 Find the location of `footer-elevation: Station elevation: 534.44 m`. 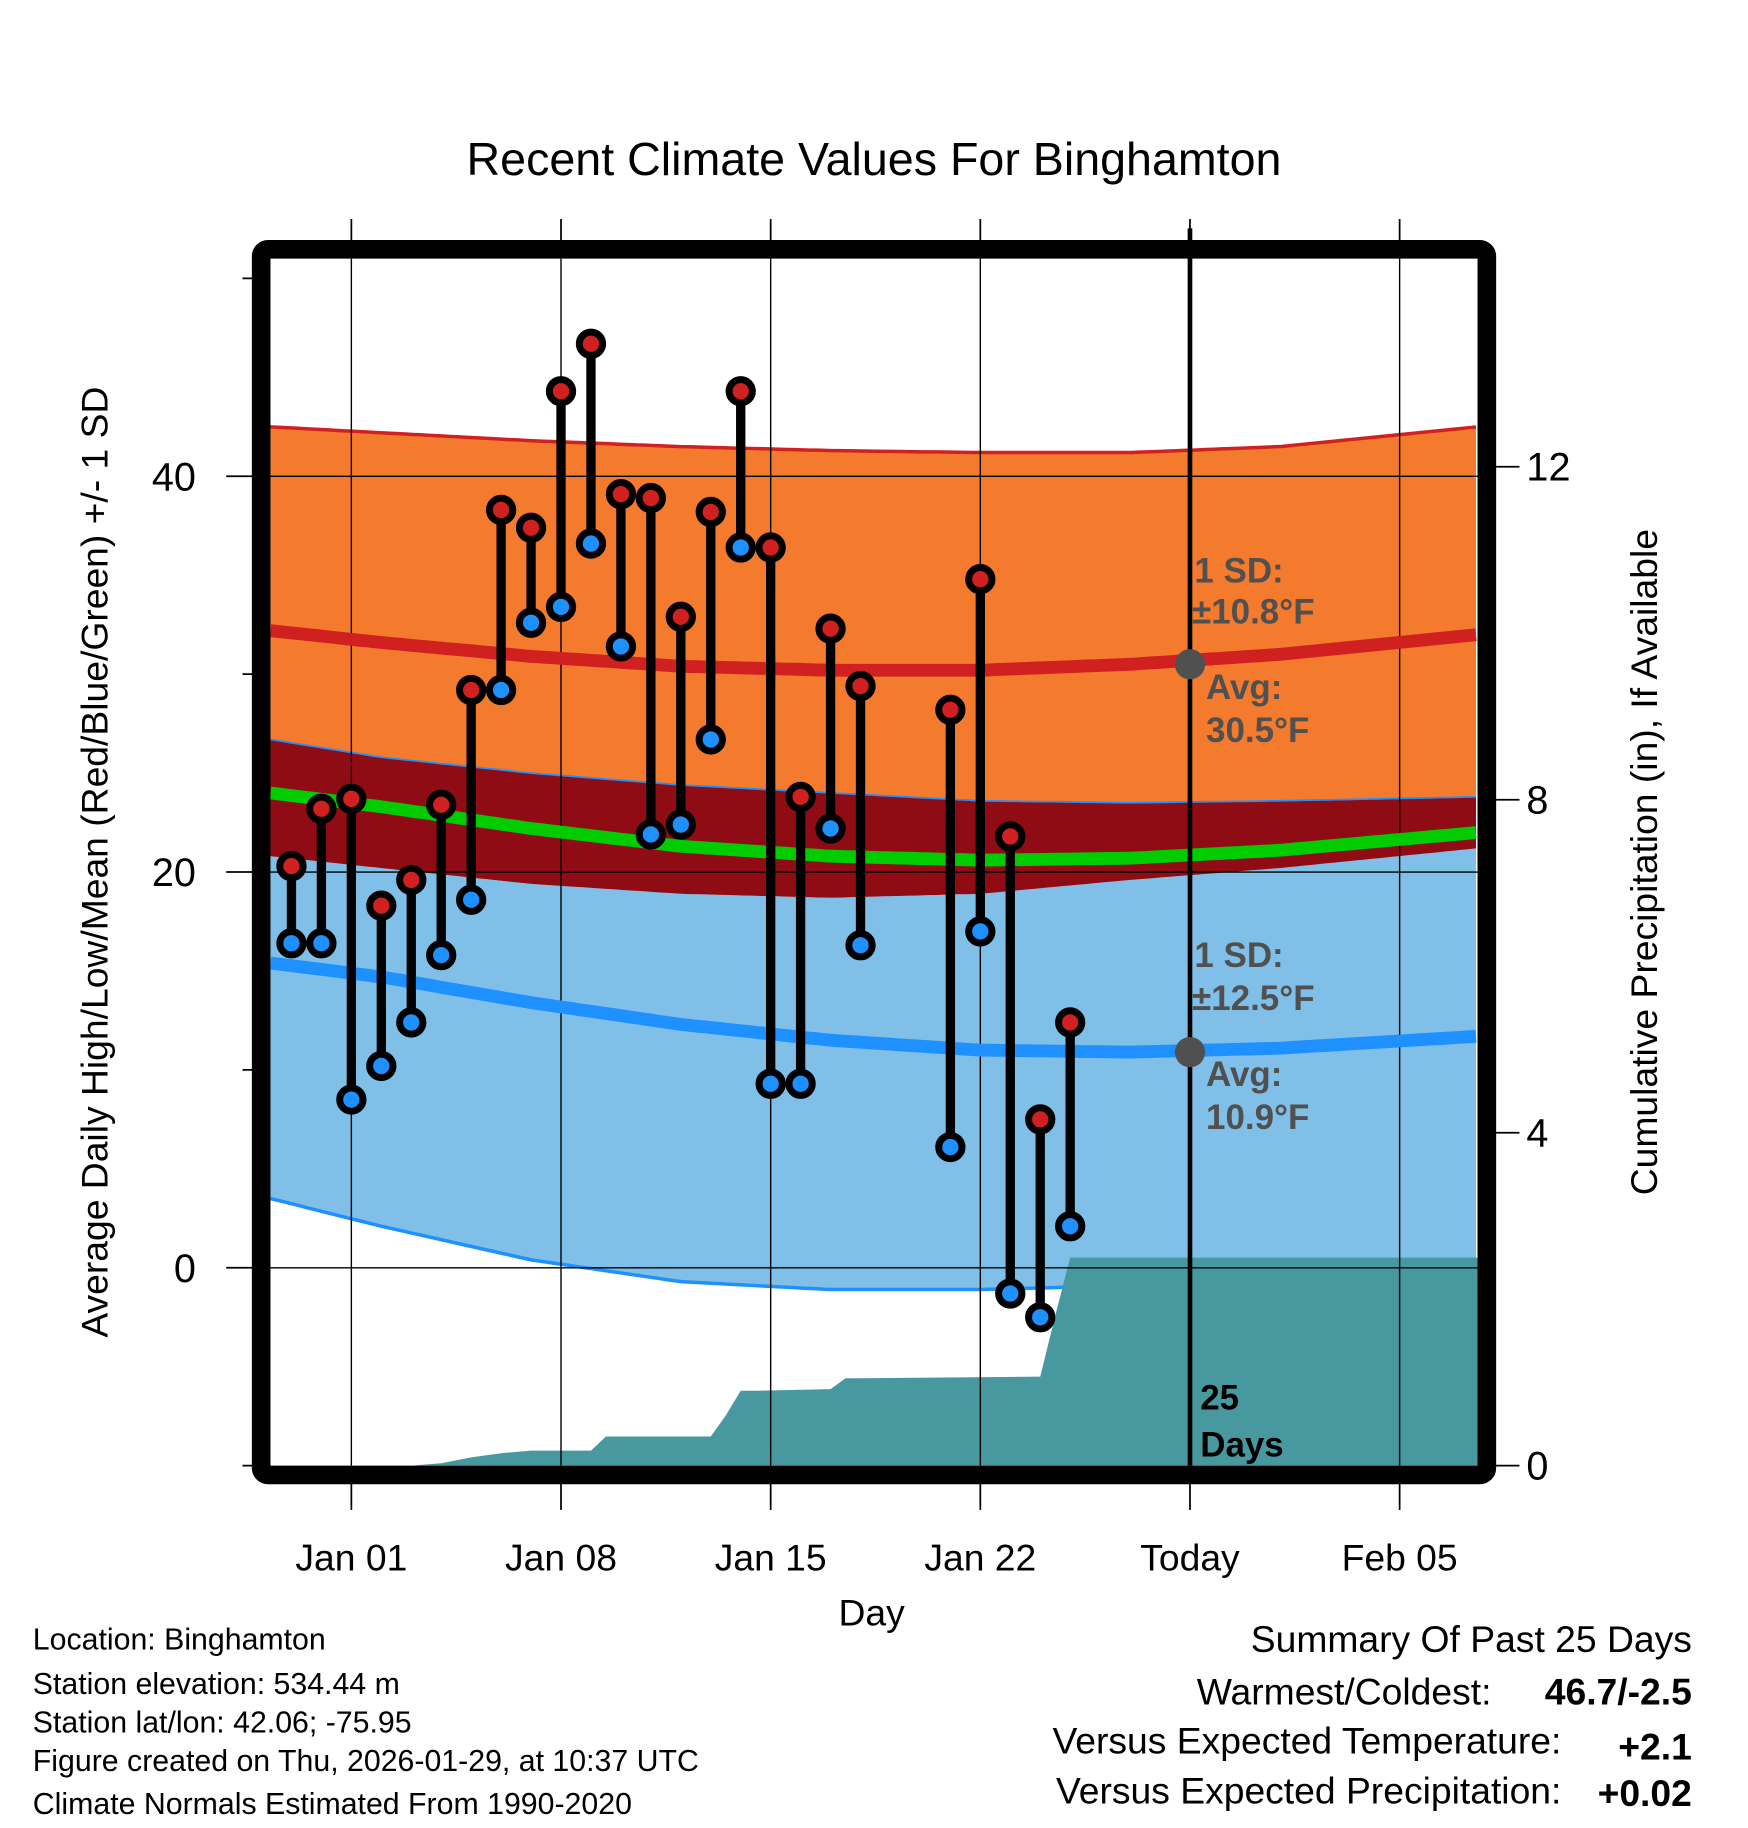

footer-elevation: Station elevation: 534.44 m is located at coordinates (216, 1684).